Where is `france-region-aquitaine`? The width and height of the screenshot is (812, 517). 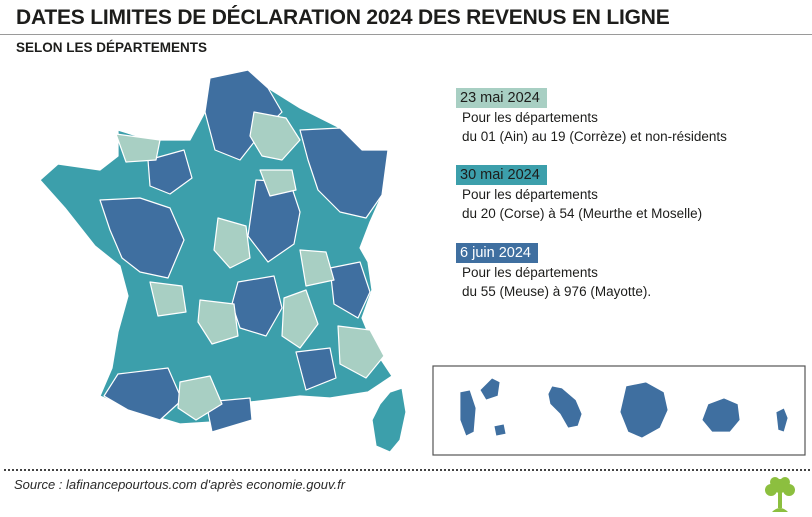
france-region-aquitaine is located at coordinates (168, 299).